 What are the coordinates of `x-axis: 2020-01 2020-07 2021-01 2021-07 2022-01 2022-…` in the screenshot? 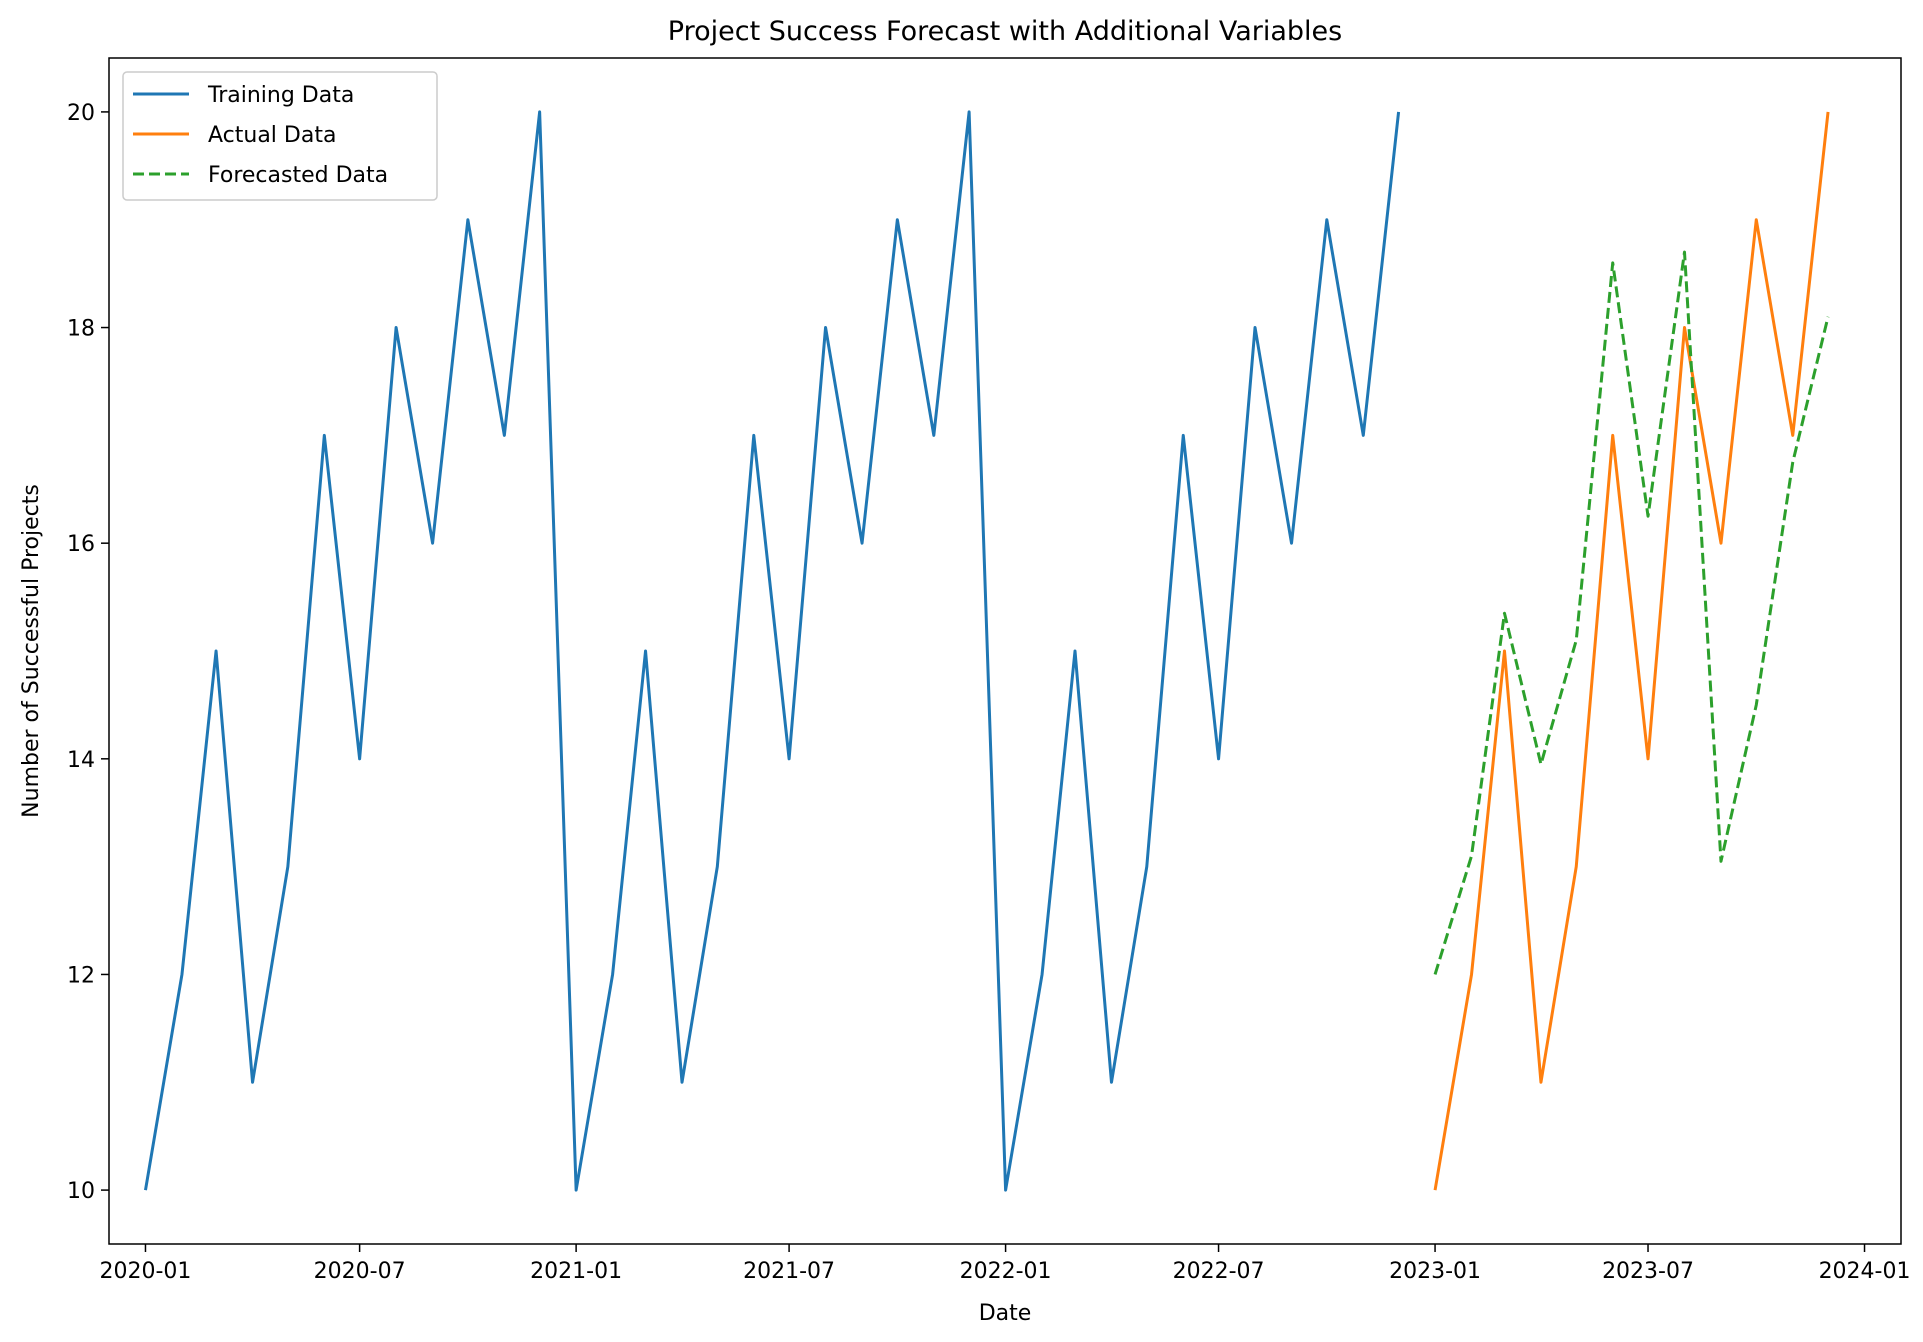 It's located at (1005, 1264).